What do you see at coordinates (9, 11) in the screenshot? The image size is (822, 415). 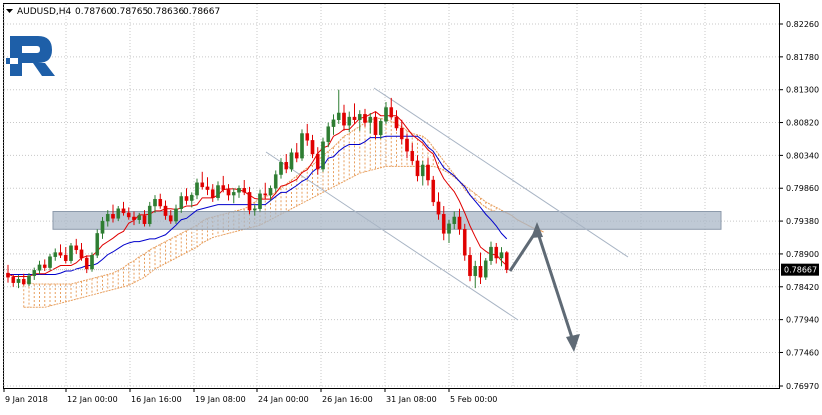 I see `symbol-dropdown-icon` at bounding box center [9, 11].